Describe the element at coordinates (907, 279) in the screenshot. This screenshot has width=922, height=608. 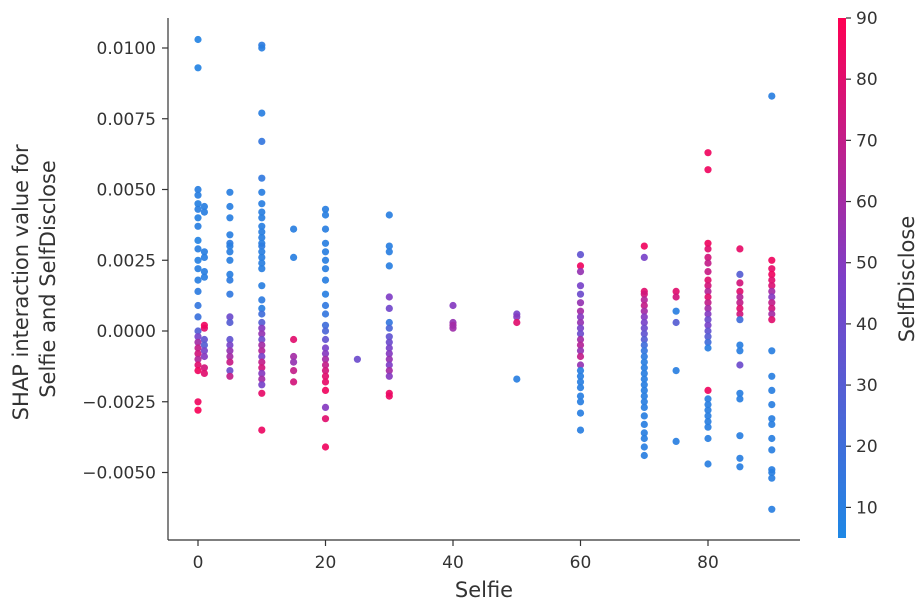
I see `colorbar-label: SelfDisclose` at that location.